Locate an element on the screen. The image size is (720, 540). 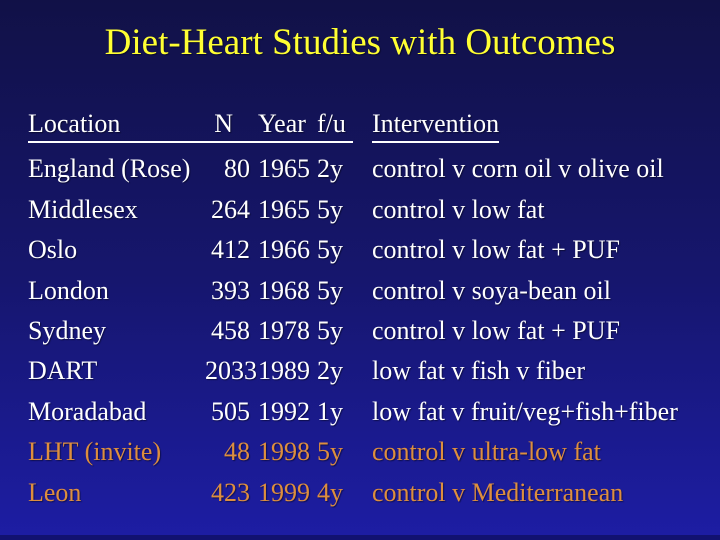
table-row: Leon 423 1999 4y control v Mediterranean is located at coordinates (369, 493).